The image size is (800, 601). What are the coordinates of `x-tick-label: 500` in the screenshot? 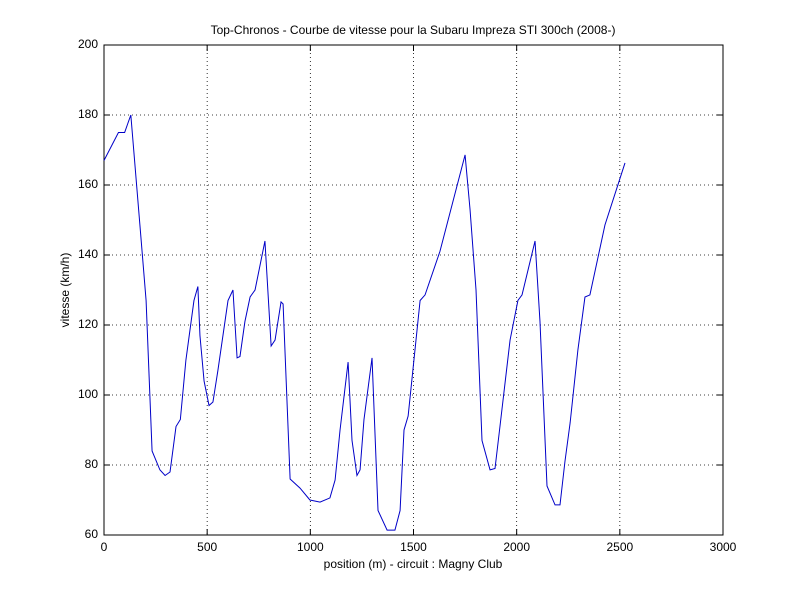 It's located at (207, 547).